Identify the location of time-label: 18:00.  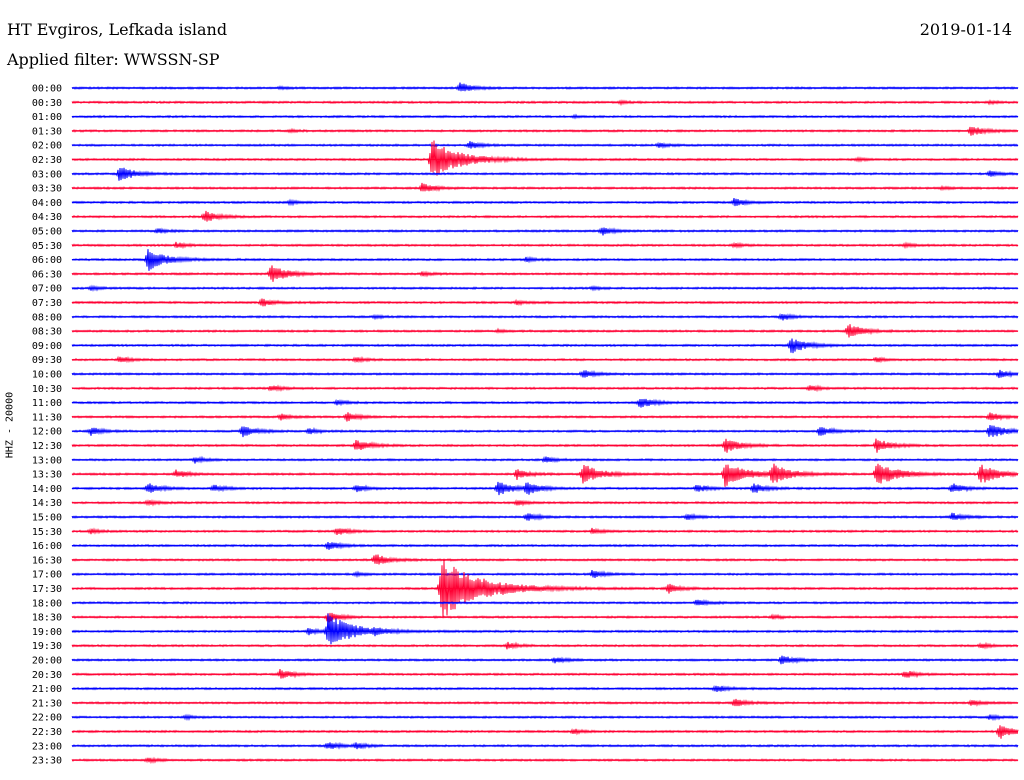
(47, 603).